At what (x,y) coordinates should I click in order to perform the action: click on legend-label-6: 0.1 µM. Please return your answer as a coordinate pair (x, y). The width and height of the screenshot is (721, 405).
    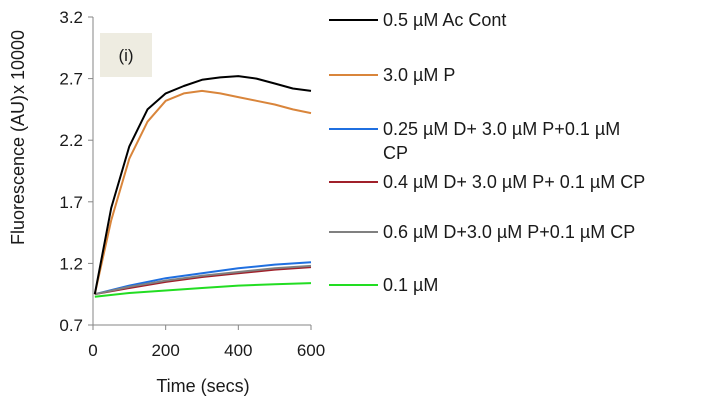
    Looking at the image, I should click on (410, 285).